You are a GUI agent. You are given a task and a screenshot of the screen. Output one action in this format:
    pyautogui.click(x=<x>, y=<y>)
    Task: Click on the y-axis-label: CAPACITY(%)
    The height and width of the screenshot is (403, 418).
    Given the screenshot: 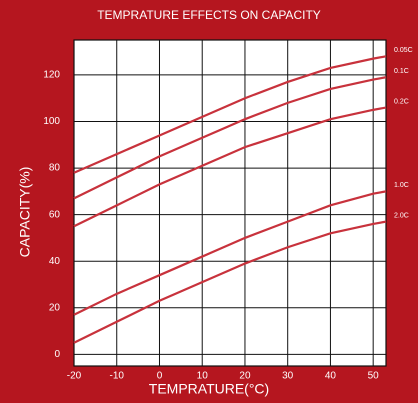 What is the action you would take?
    pyautogui.click(x=25, y=212)
    